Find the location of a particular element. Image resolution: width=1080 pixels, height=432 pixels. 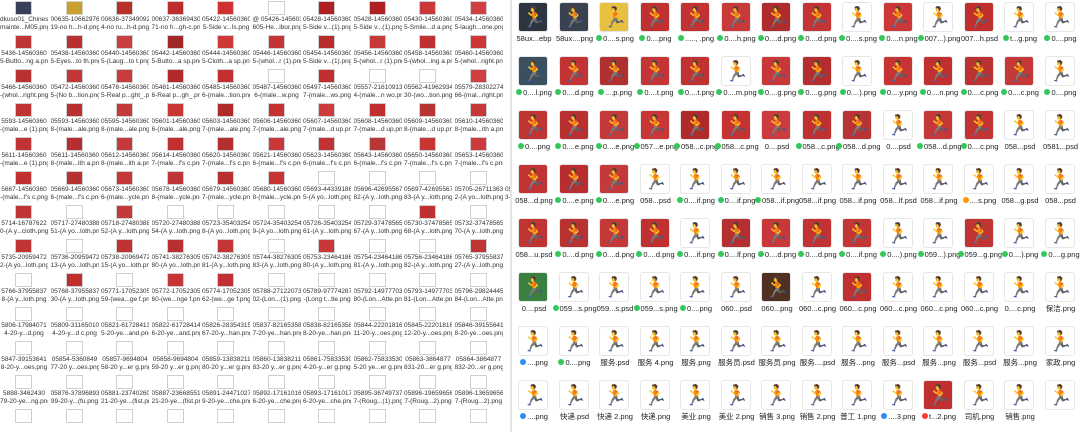

file-item: 05620-14560360 7-(male...f's c.png is located at coordinates (226, 153).